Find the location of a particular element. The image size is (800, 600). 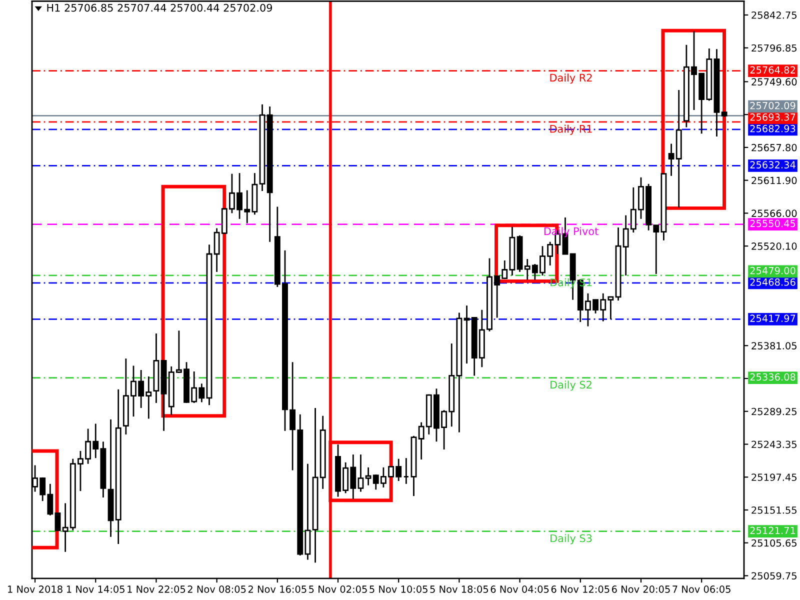

y-tick-label: 25151.55 is located at coordinates (774, 510).